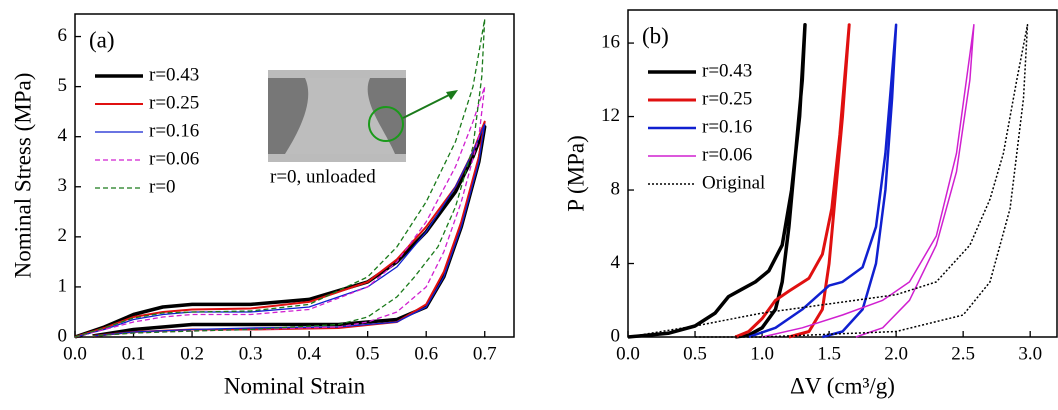 This screenshot has width=1058, height=410. Describe the element at coordinates (63, 285) in the screenshot. I see `y-tick-label: 1` at that location.